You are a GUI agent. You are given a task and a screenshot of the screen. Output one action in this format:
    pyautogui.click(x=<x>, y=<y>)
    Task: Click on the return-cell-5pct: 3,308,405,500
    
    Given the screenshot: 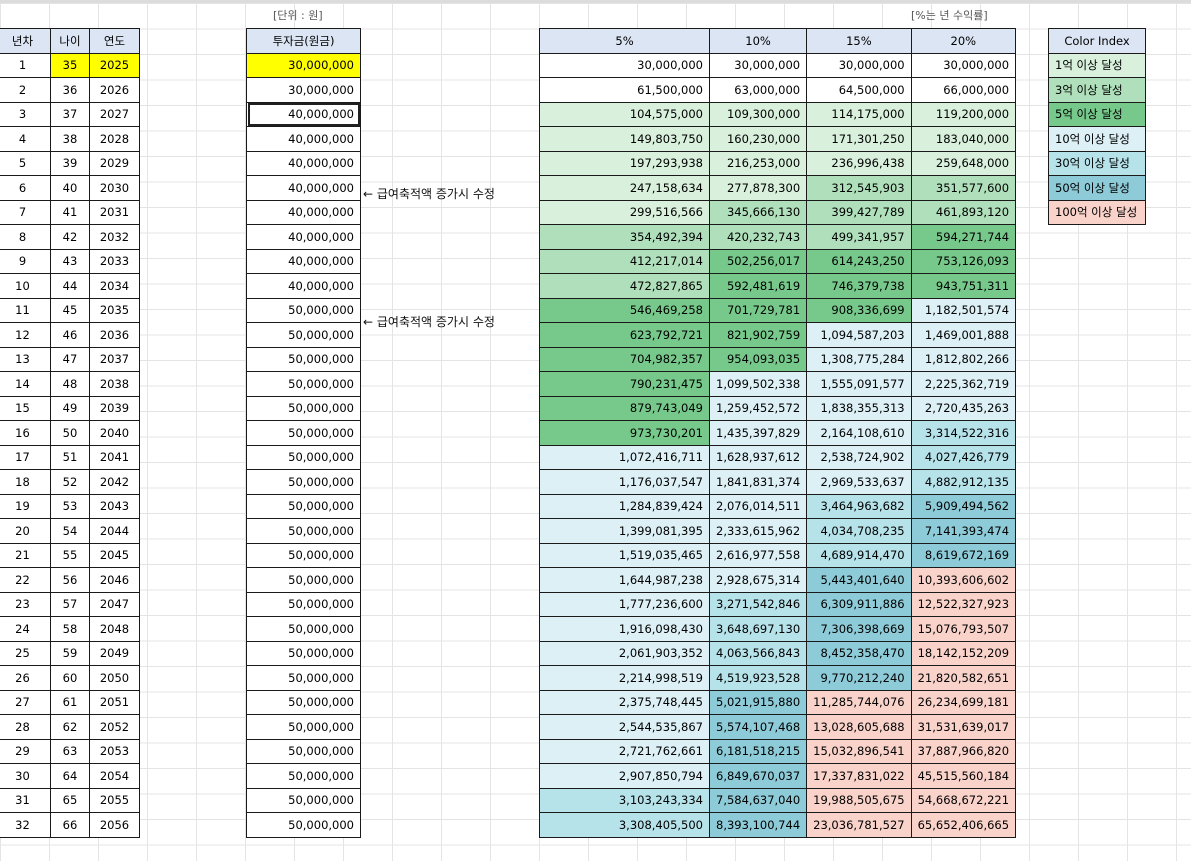 What is the action you would take?
    pyautogui.click(x=624, y=825)
    